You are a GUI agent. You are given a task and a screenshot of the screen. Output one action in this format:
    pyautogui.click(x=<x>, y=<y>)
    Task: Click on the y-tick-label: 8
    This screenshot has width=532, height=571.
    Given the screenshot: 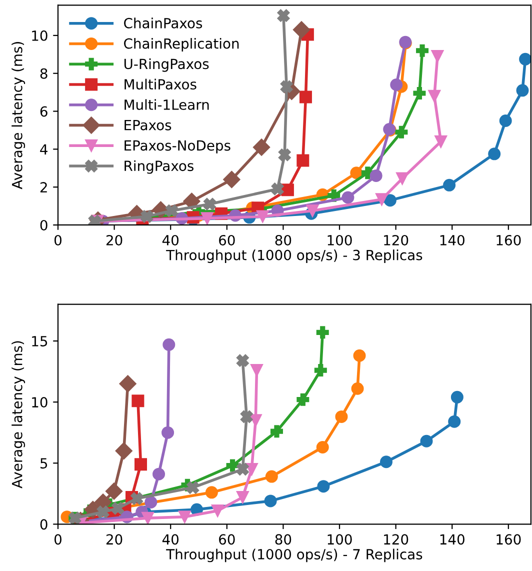 What is the action you would take?
    pyautogui.click(x=44, y=73)
    